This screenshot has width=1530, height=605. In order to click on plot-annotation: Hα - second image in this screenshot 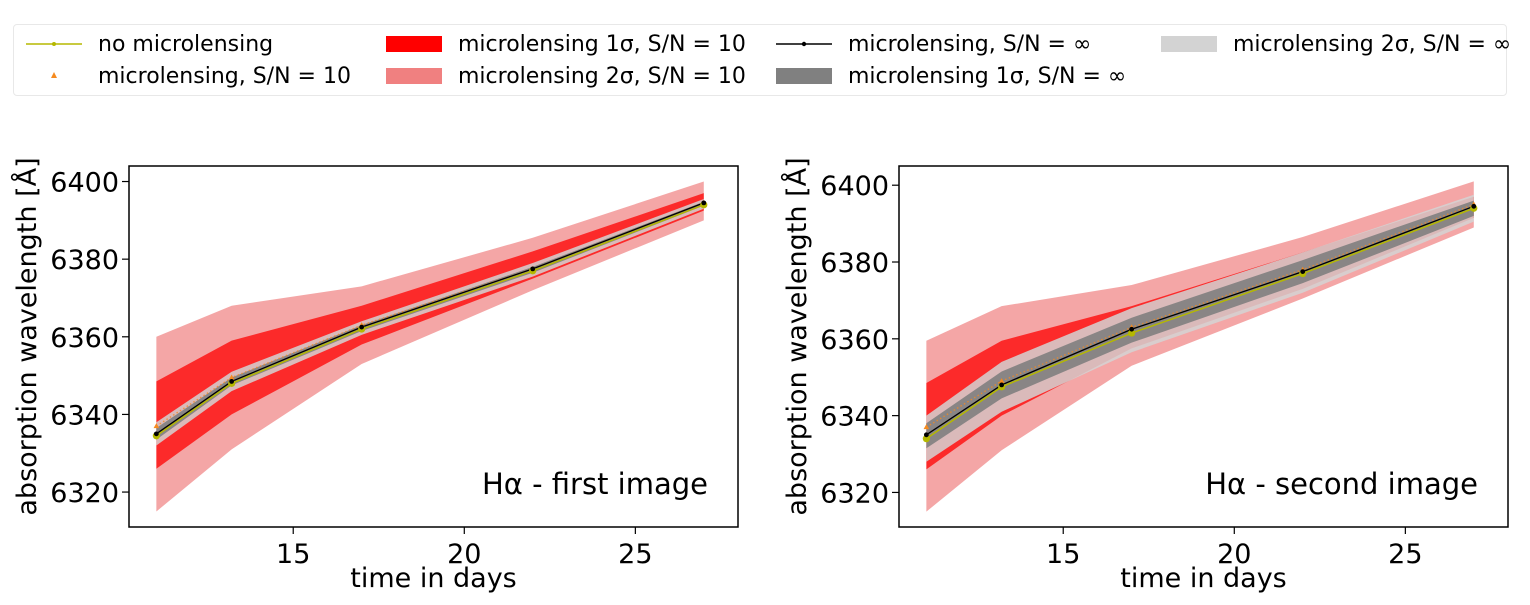, I will do `click(1341, 484)`.